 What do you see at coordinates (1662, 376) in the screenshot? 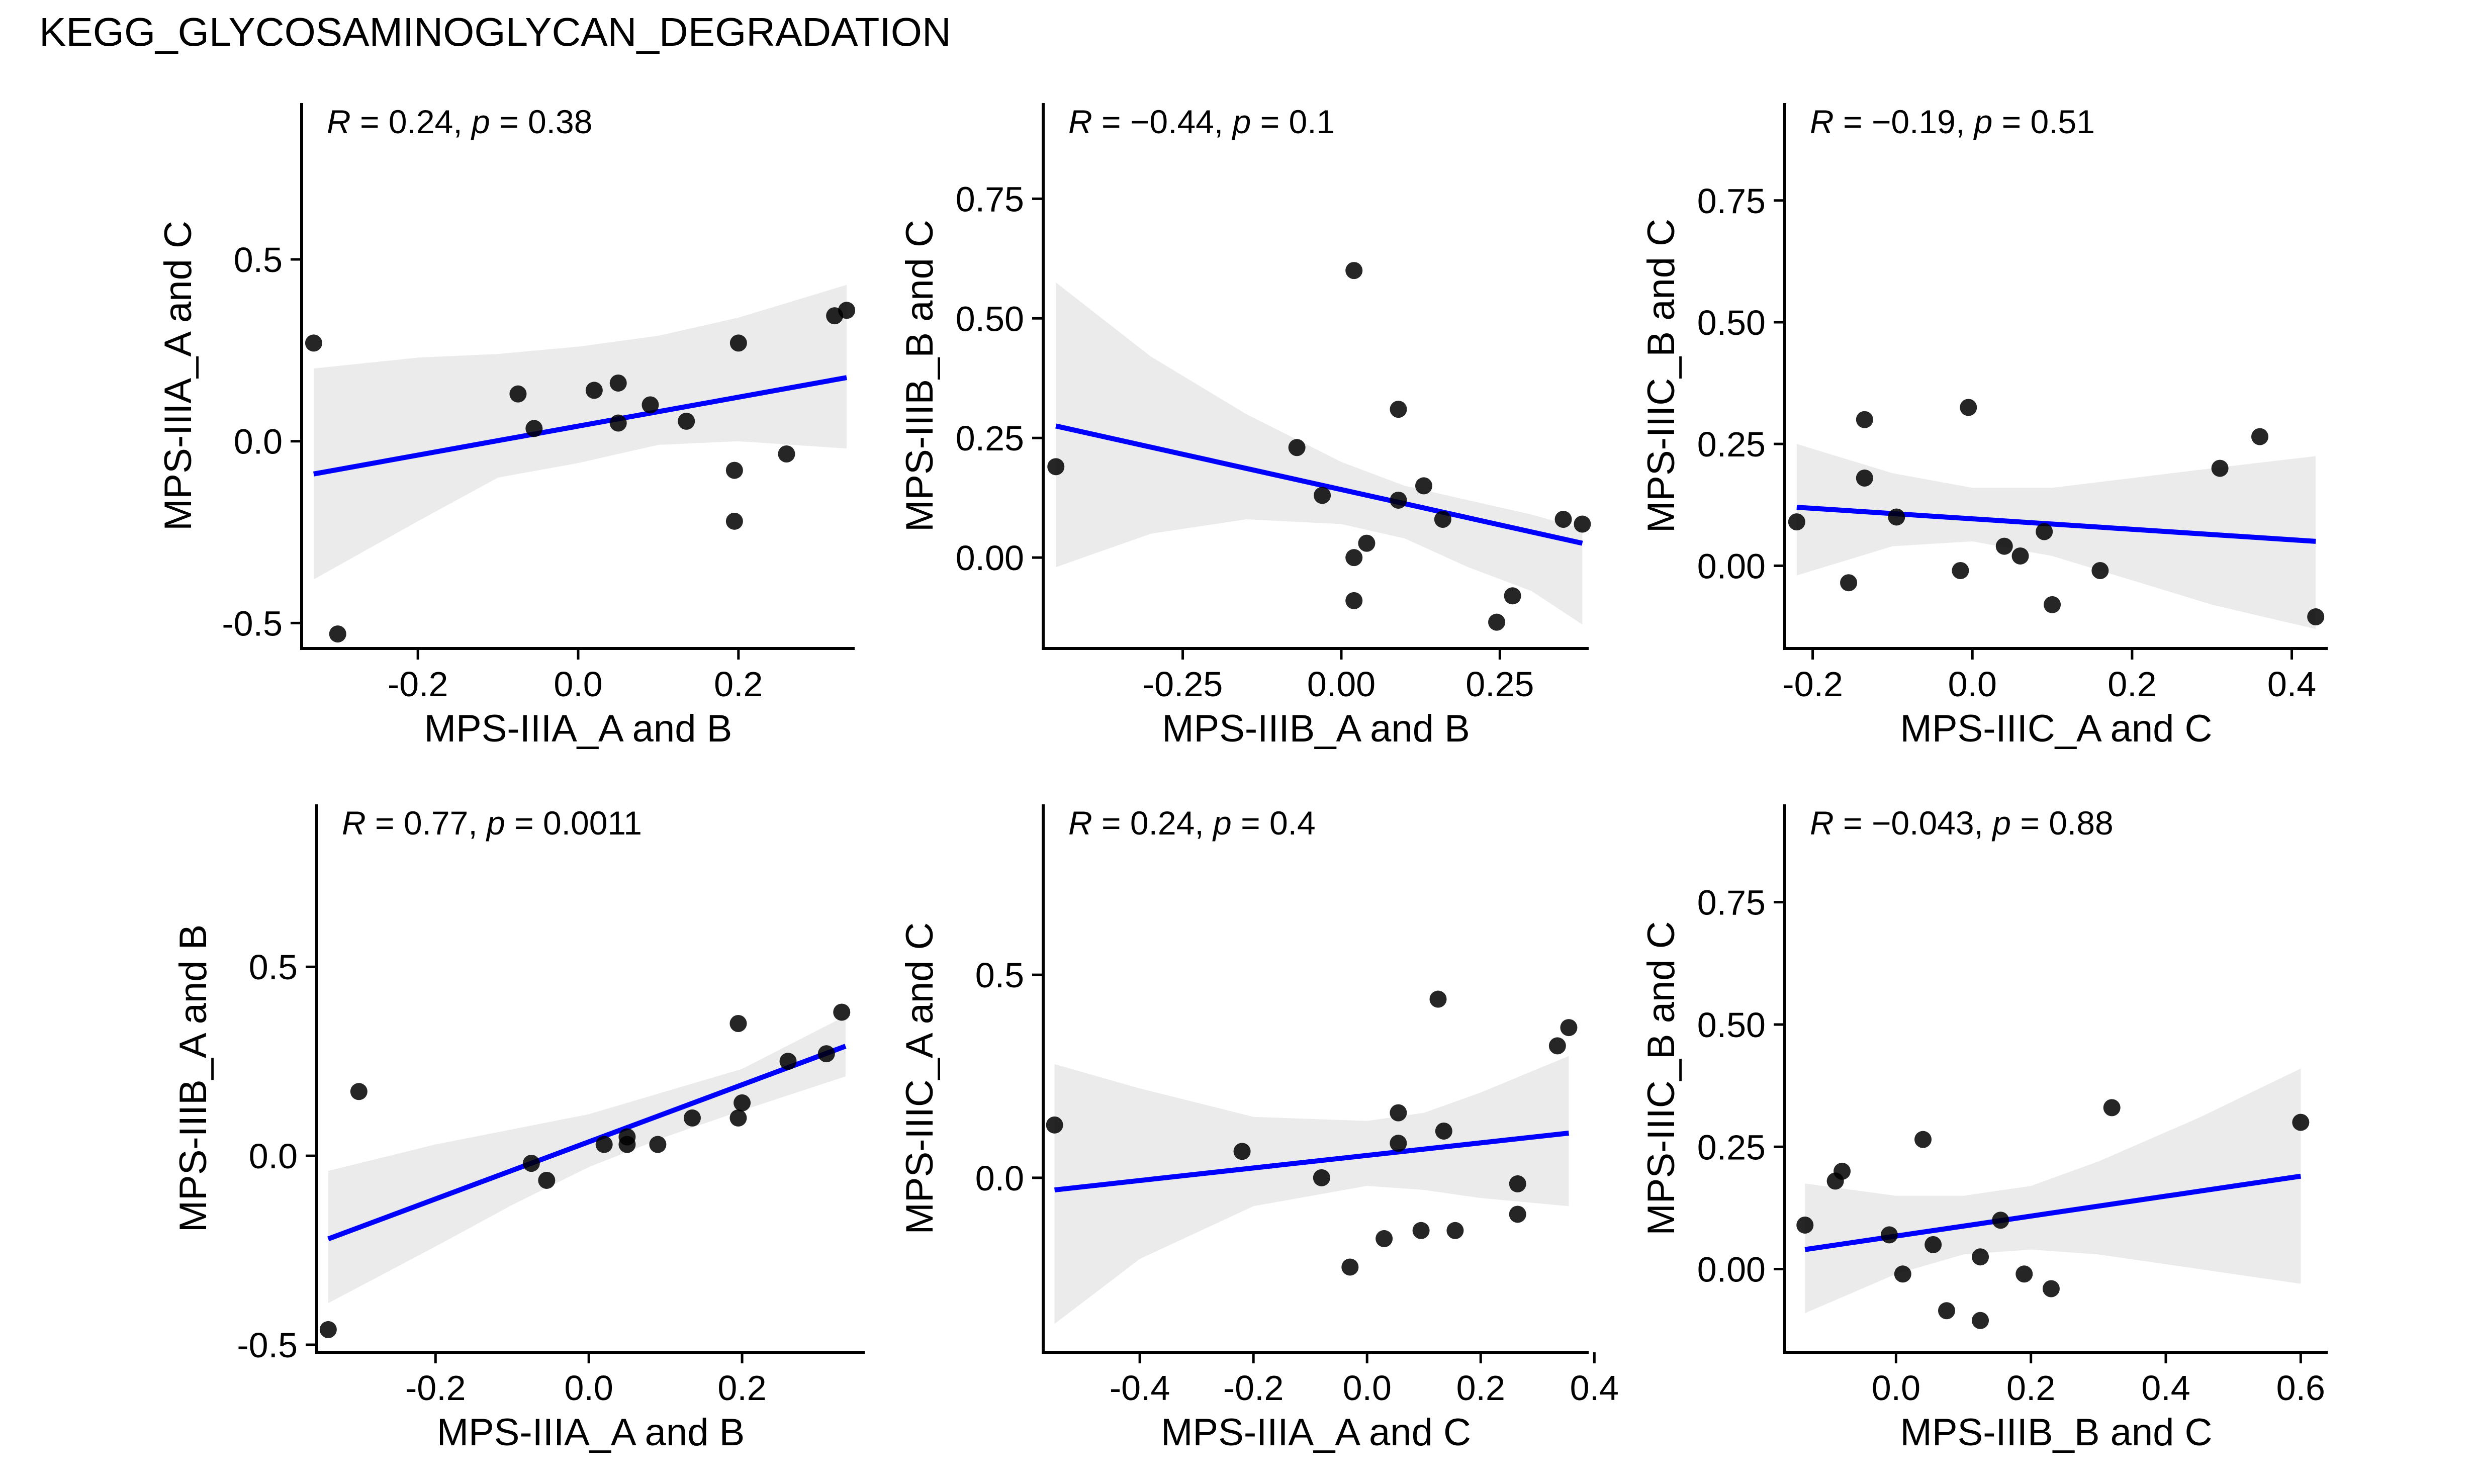
I see `y-axis-label: MPS-IIIC_B and C` at bounding box center [1662, 376].